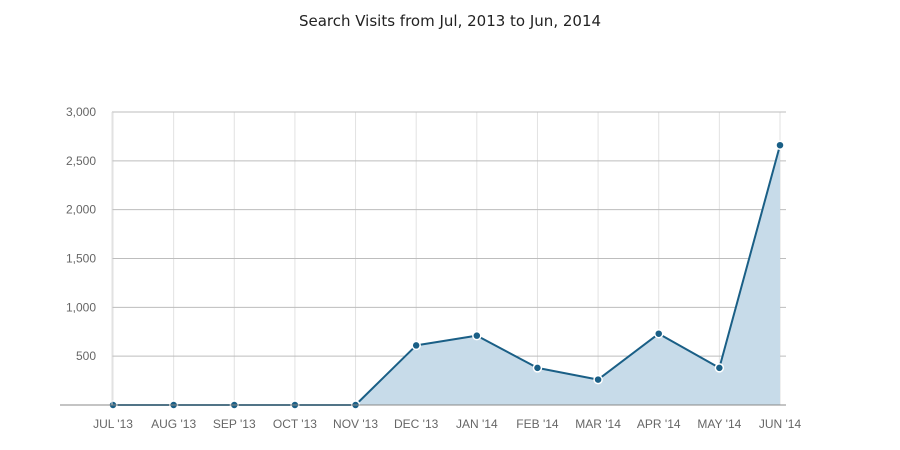 The height and width of the screenshot is (450, 900). I want to click on x-tick-label: JUL '13, so click(113, 424).